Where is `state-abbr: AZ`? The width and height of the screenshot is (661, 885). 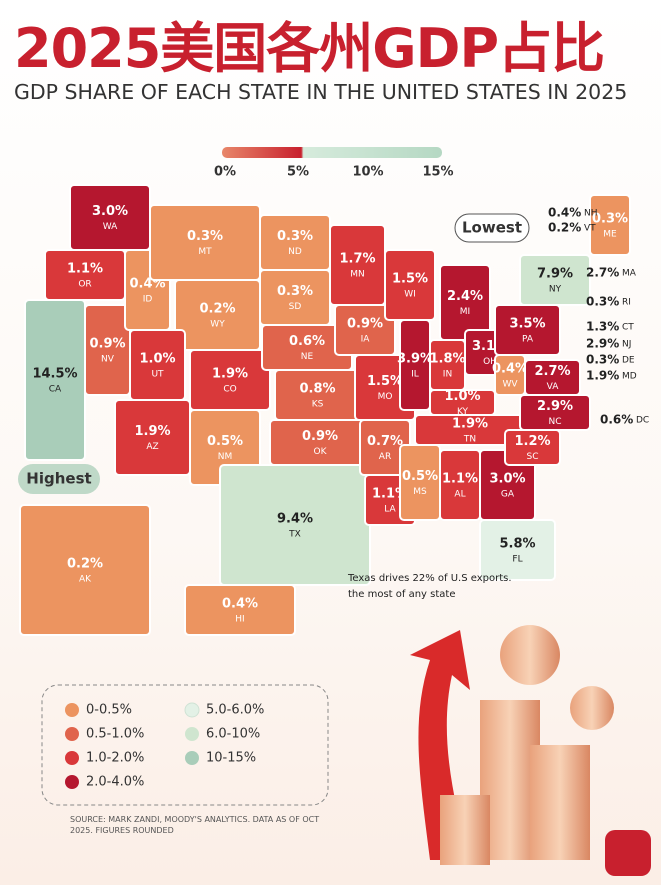 state-abbr: AZ is located at coordinates (152, 447).